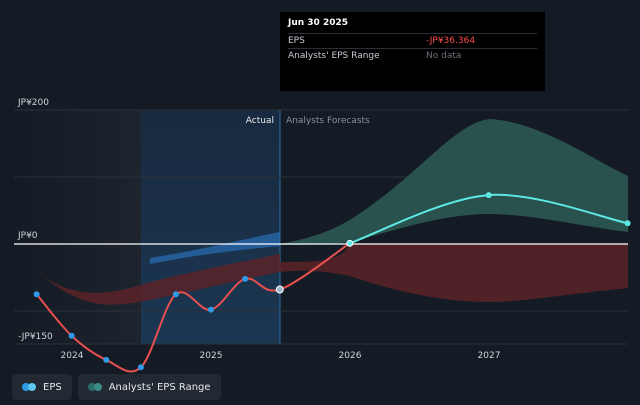  Describe the element at coordinates (260, 121) in the screenshot. I see `actual-label: Actual` at that location.